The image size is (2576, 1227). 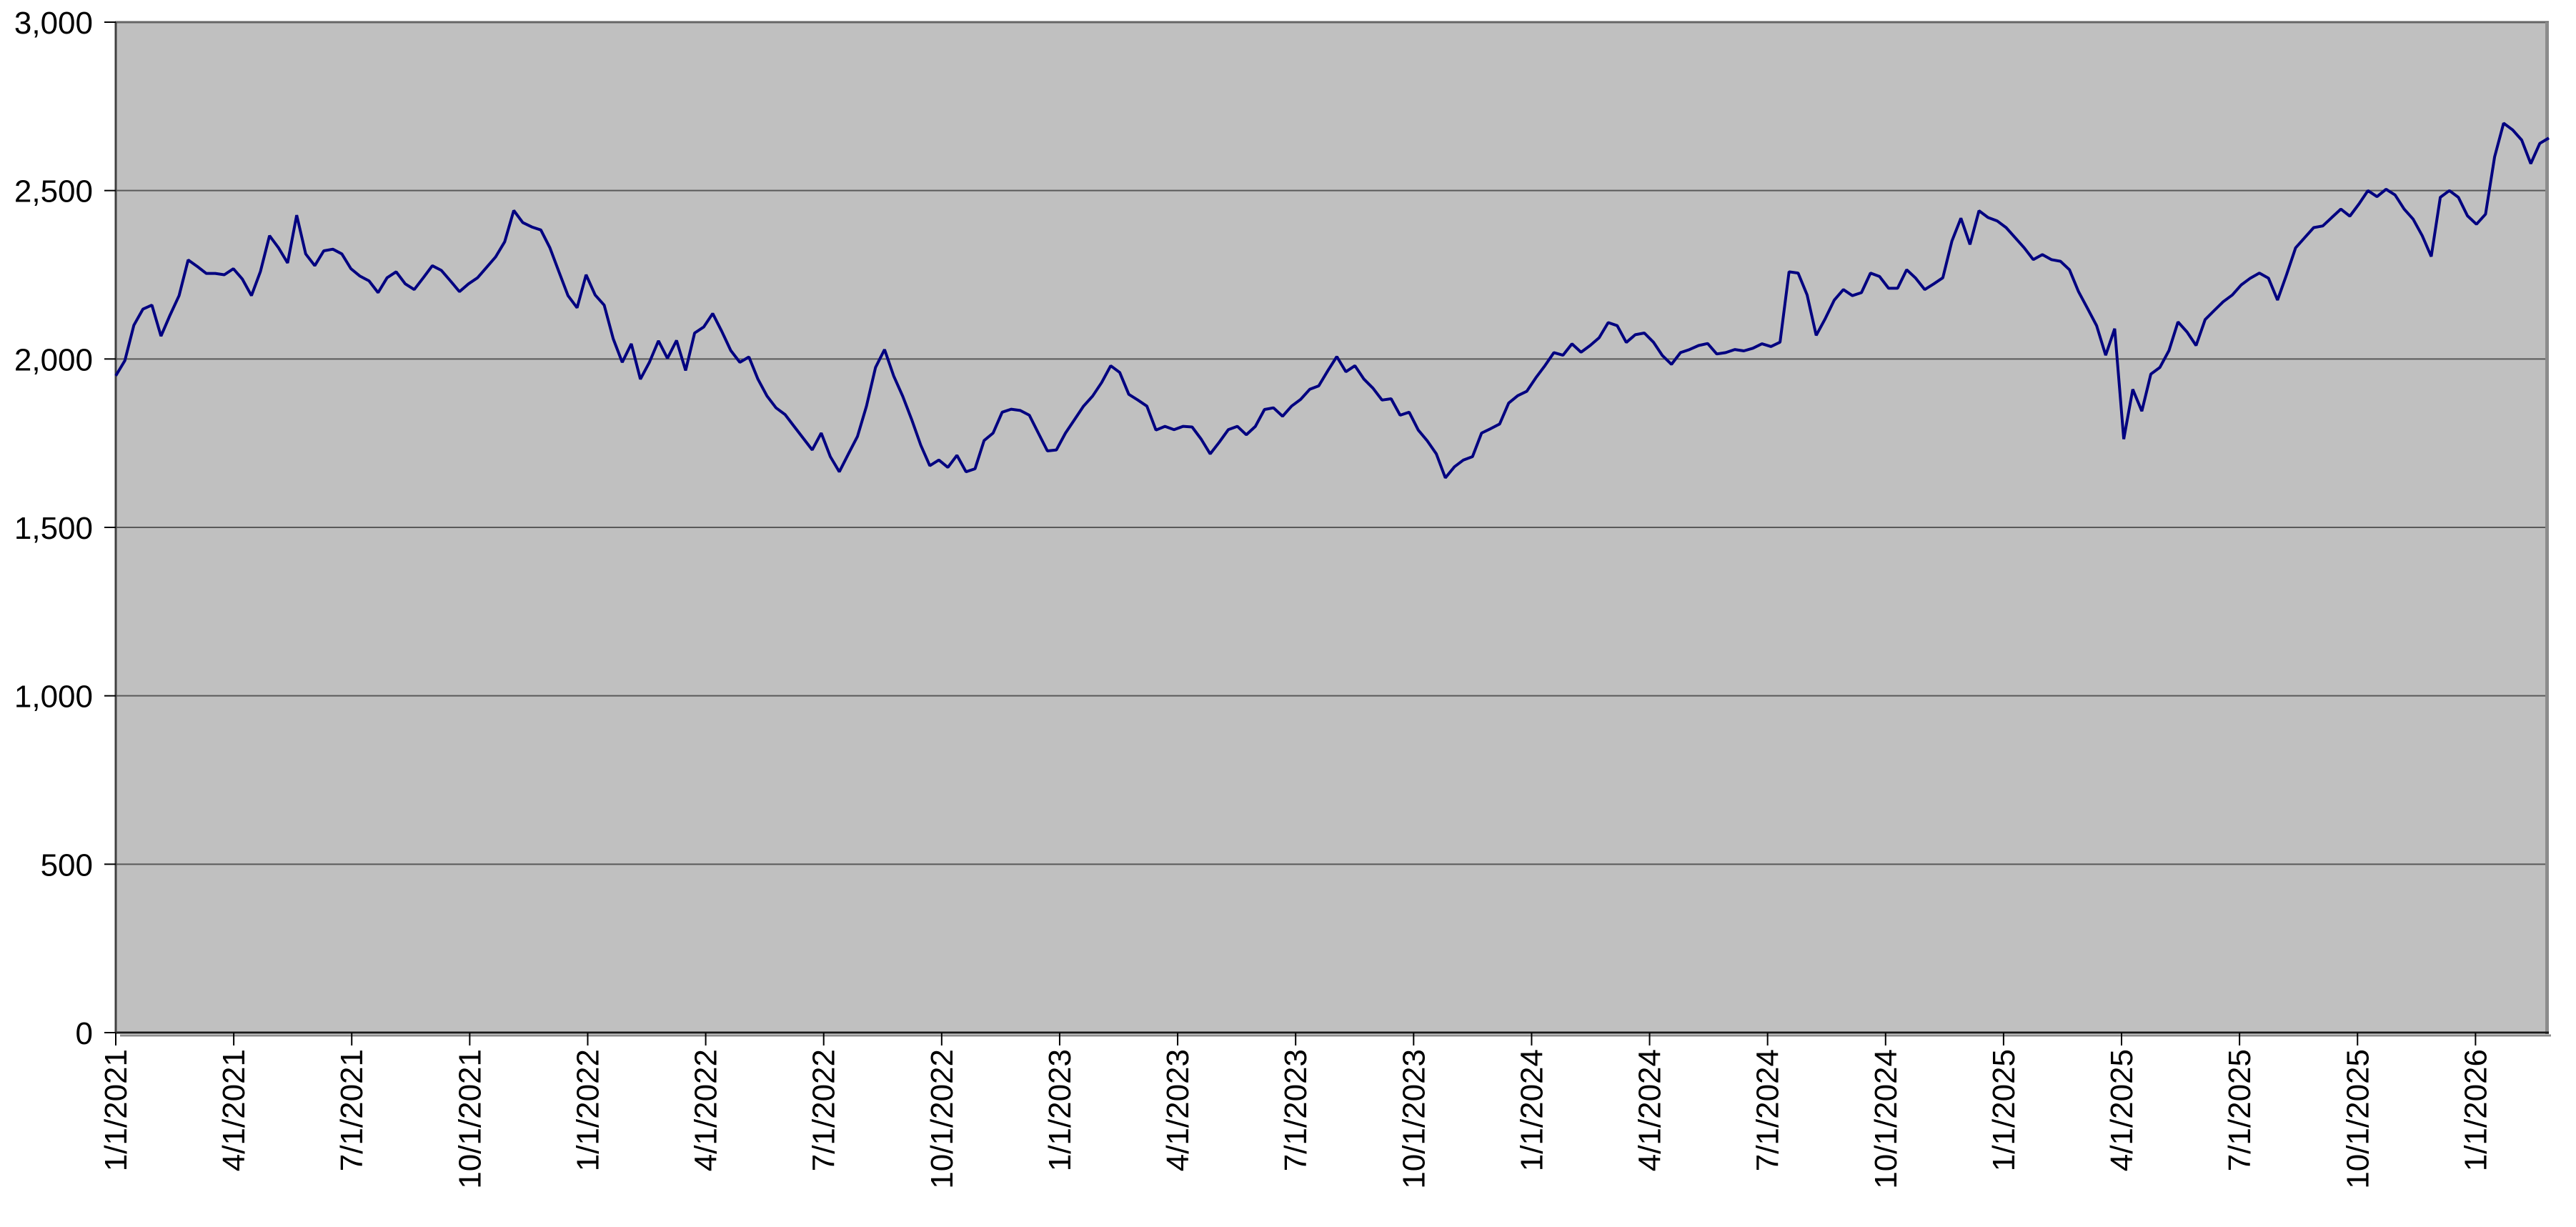 I want to click on x-tick-label: 1/1/2023, so click(x=1060, y=1110).